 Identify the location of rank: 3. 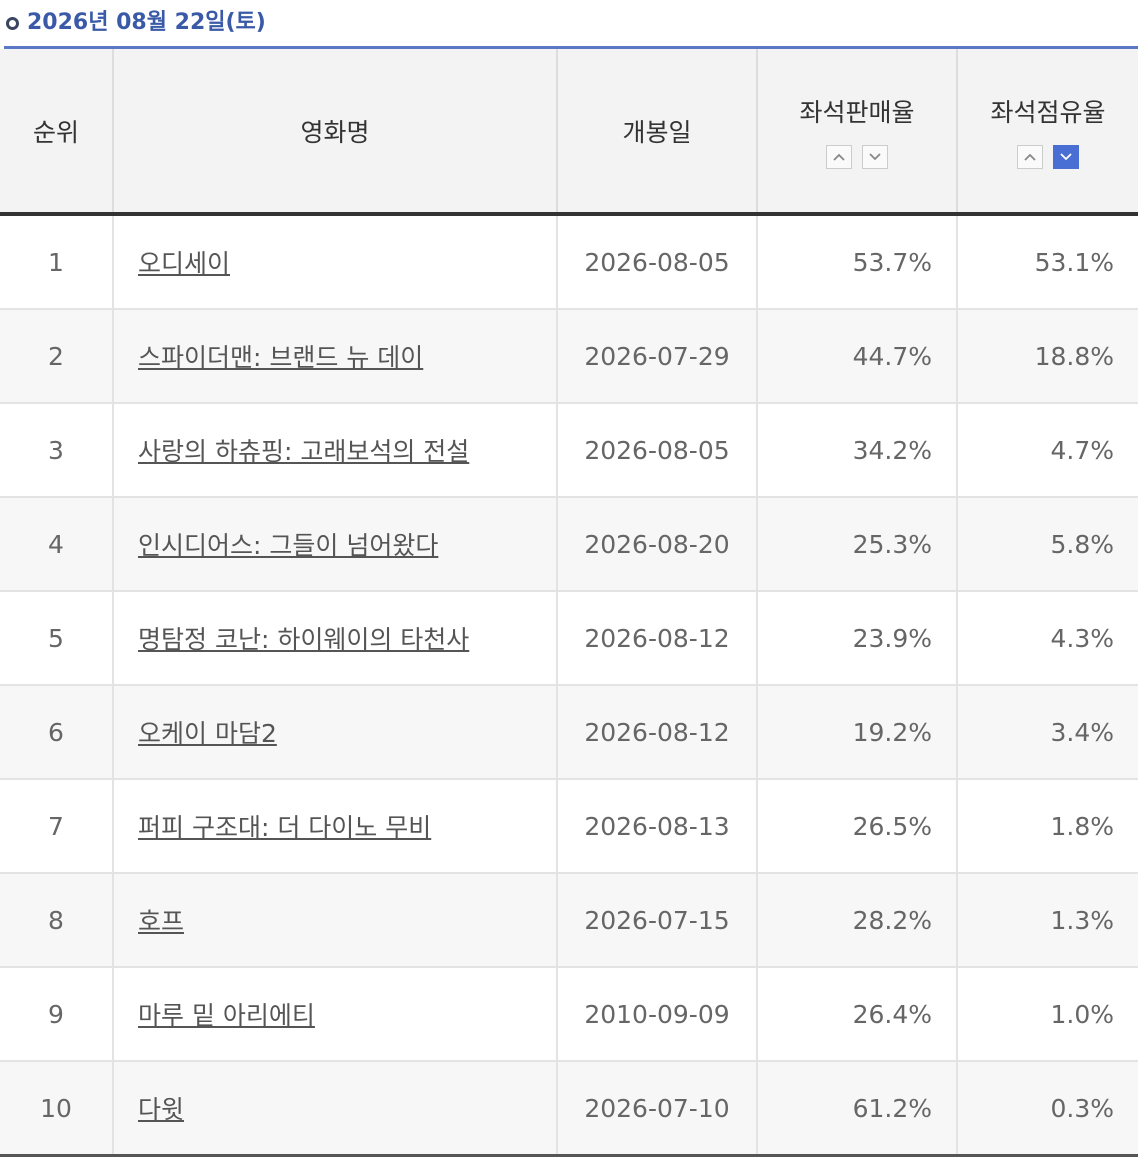
(56, 450).